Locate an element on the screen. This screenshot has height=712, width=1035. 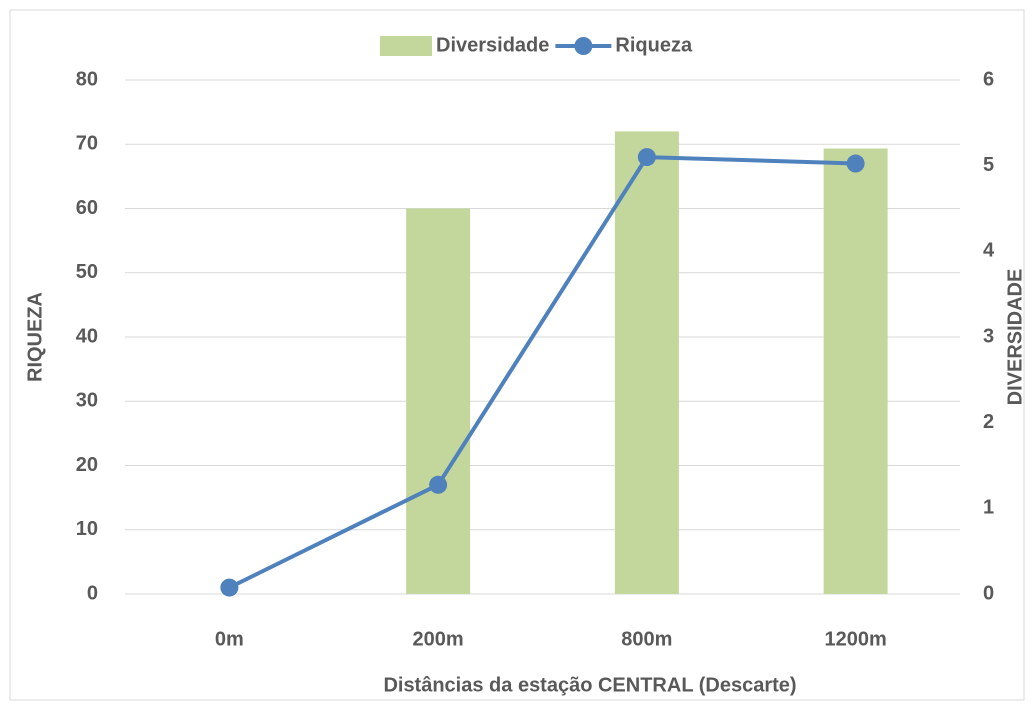
y-axis-title: RIQUEZA is located at coordinates (35, 337).